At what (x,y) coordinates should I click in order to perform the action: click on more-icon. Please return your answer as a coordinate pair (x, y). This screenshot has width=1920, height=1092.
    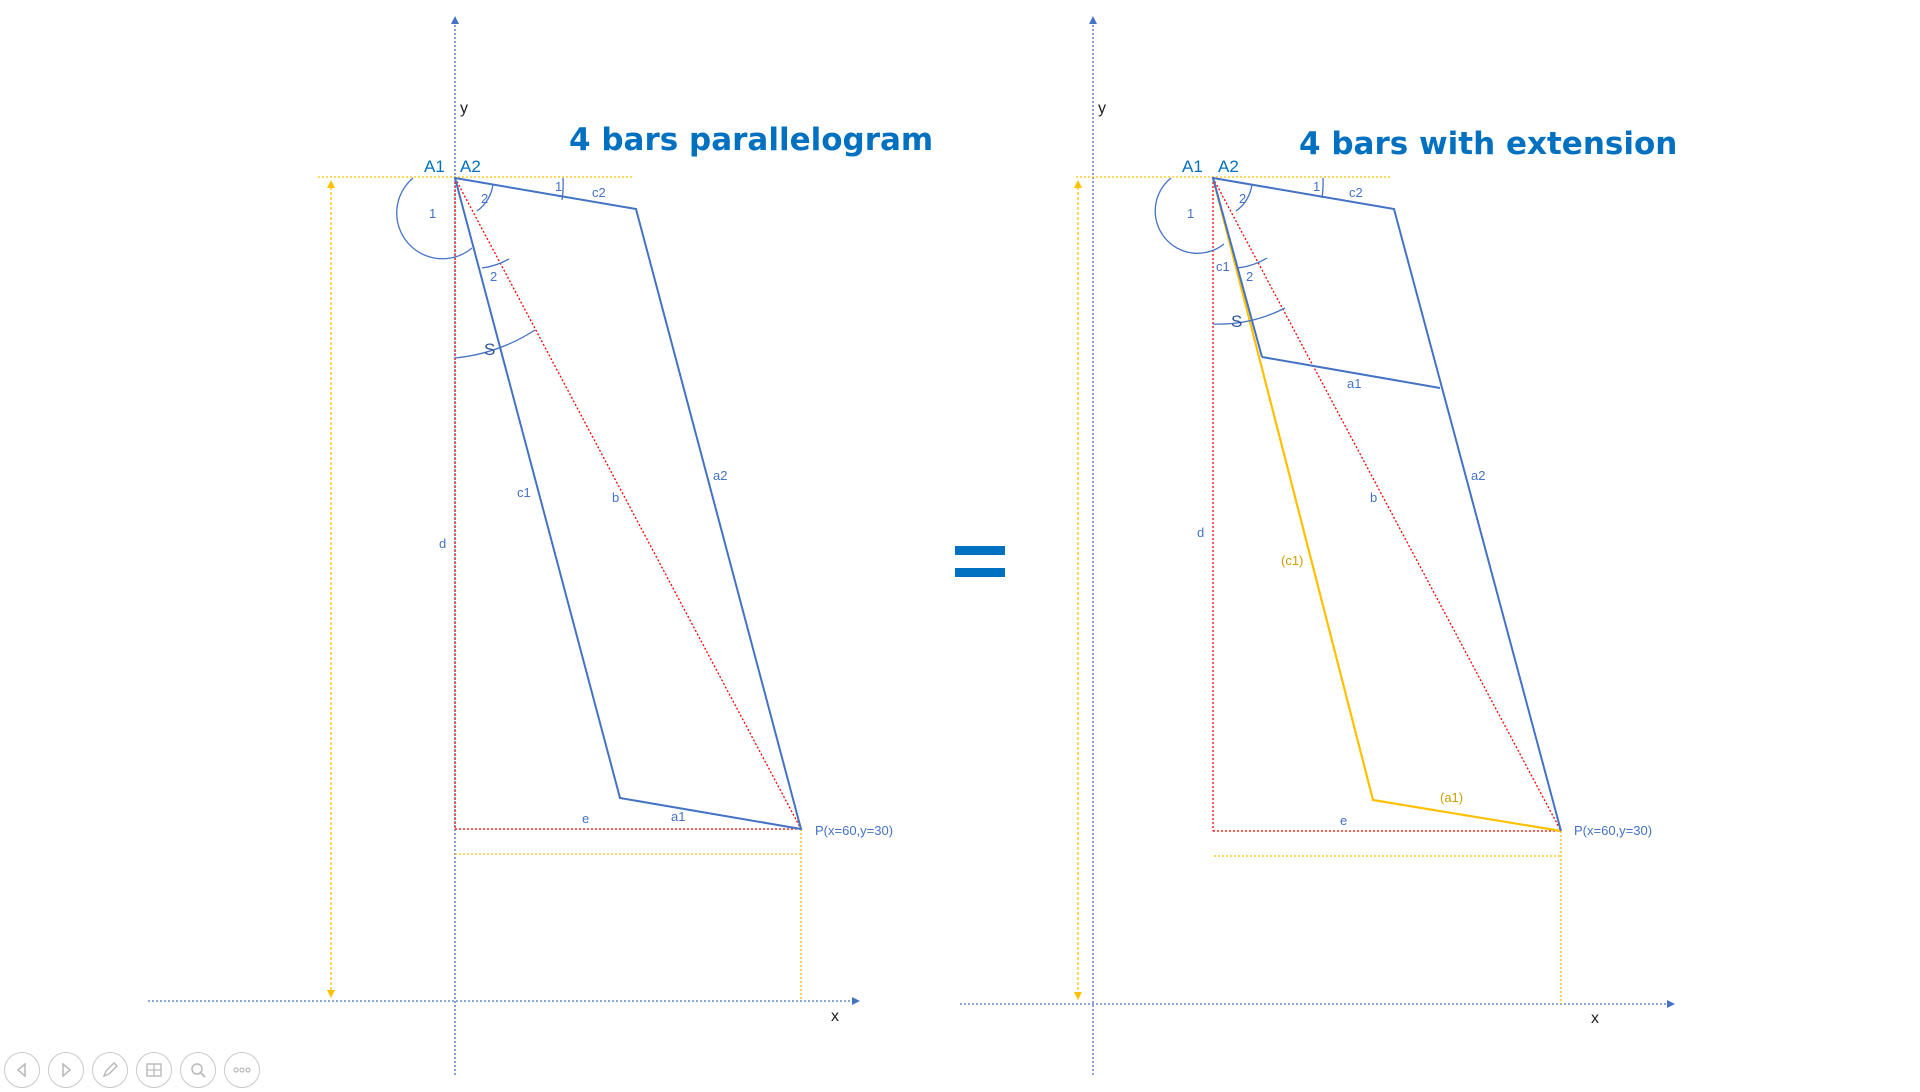
    Looking at the image, I should click on (242, 1070).